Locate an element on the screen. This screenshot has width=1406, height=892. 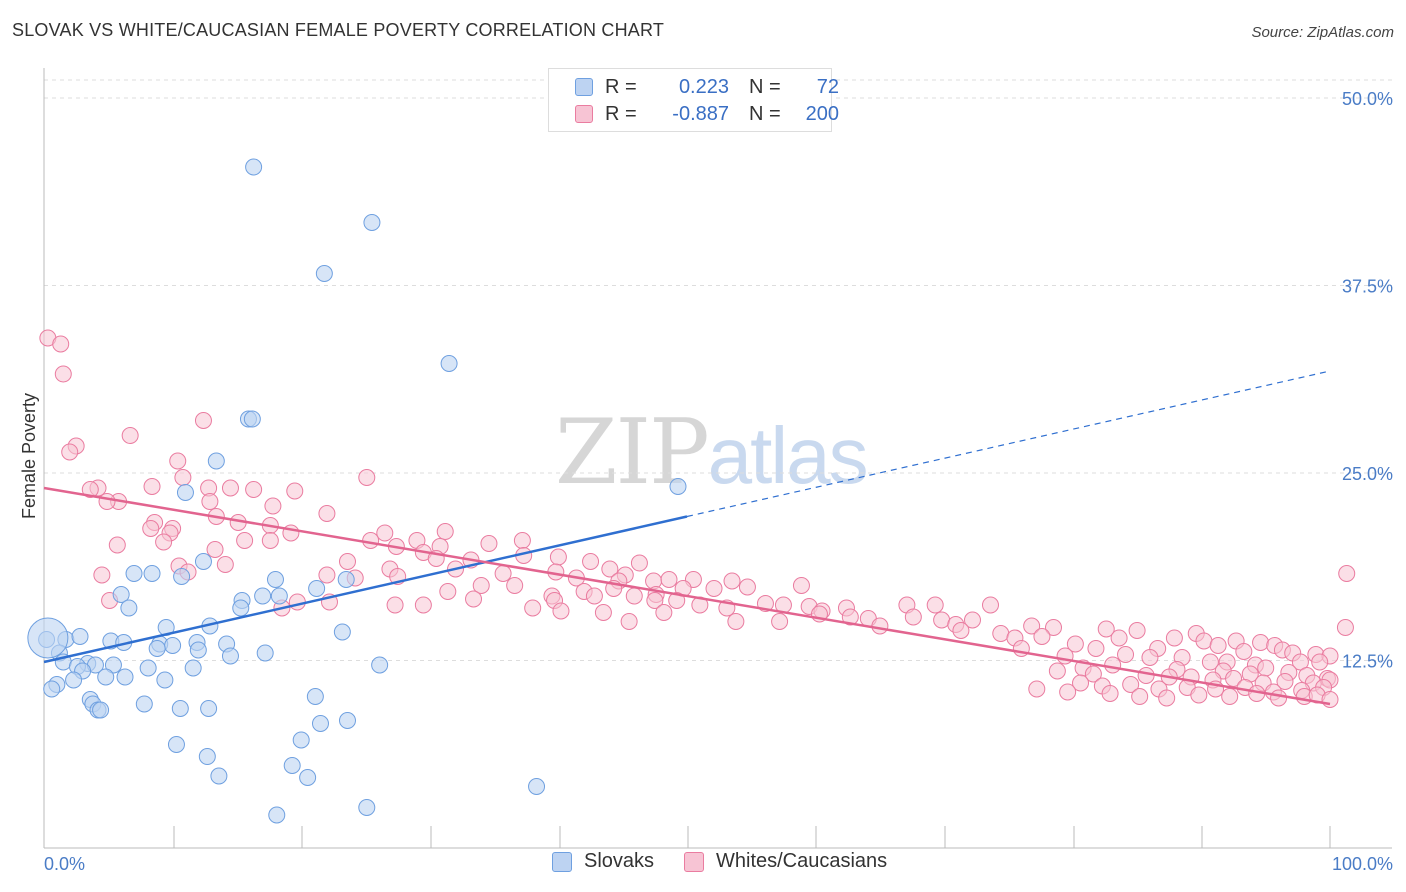
y-axis-title: Female Poverty is located at coordinates (29, 456).